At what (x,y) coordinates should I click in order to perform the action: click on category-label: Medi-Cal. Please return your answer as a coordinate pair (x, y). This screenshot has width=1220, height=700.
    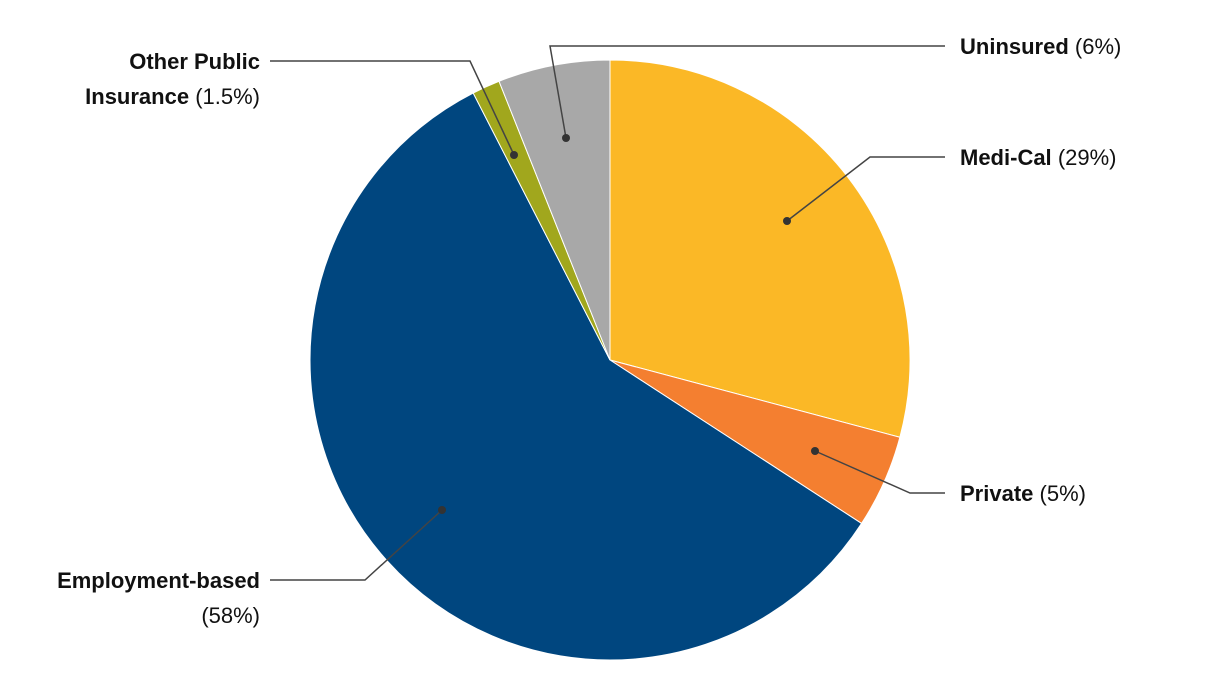
    Looking at the image, I should click on (1006, 157).